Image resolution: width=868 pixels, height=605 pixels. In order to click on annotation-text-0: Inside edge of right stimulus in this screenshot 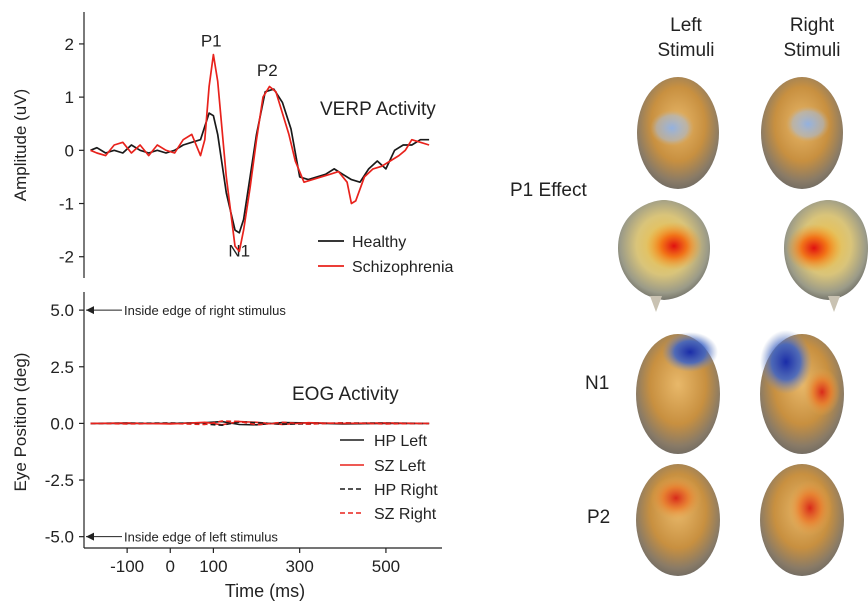, I will do `click(205, 310)`.